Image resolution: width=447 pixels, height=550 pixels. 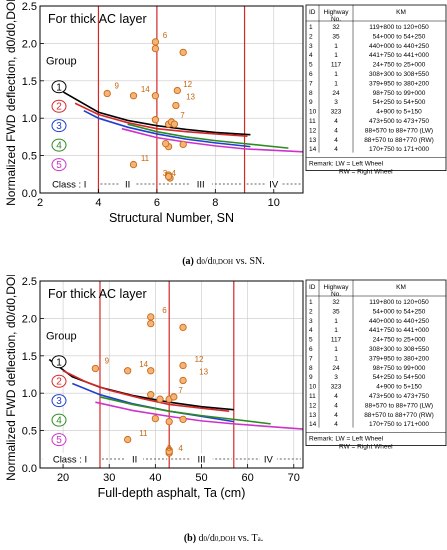 I want to click on table-cell-id: 6, so click(x=311, y=74).